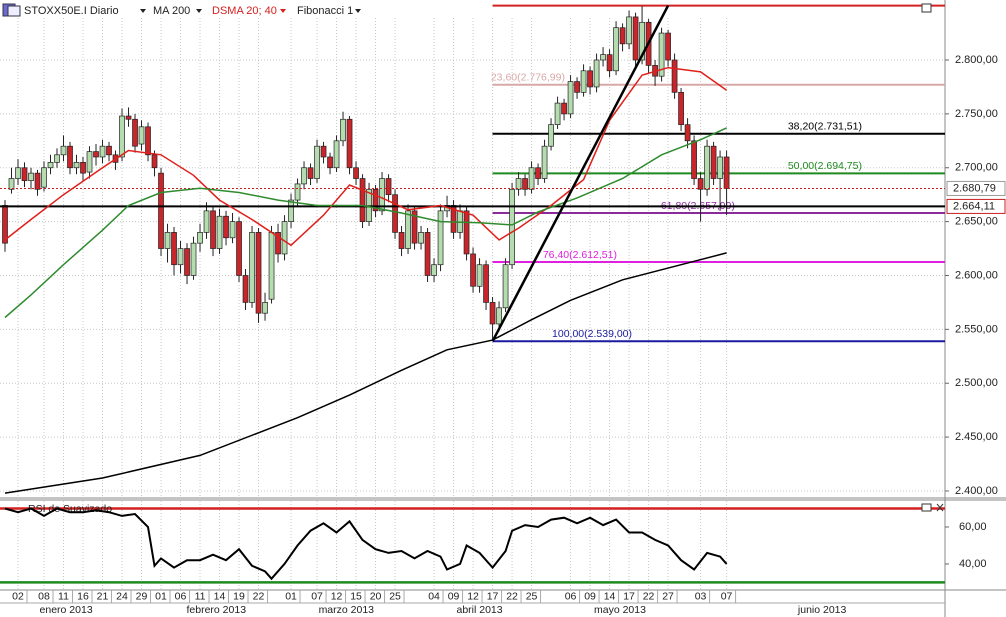 The width and height of the screenshot is (1006, 617). Describe the element at coordinates (376, 596) in the screenshot. I see `x-tick-label: 20` at that location.